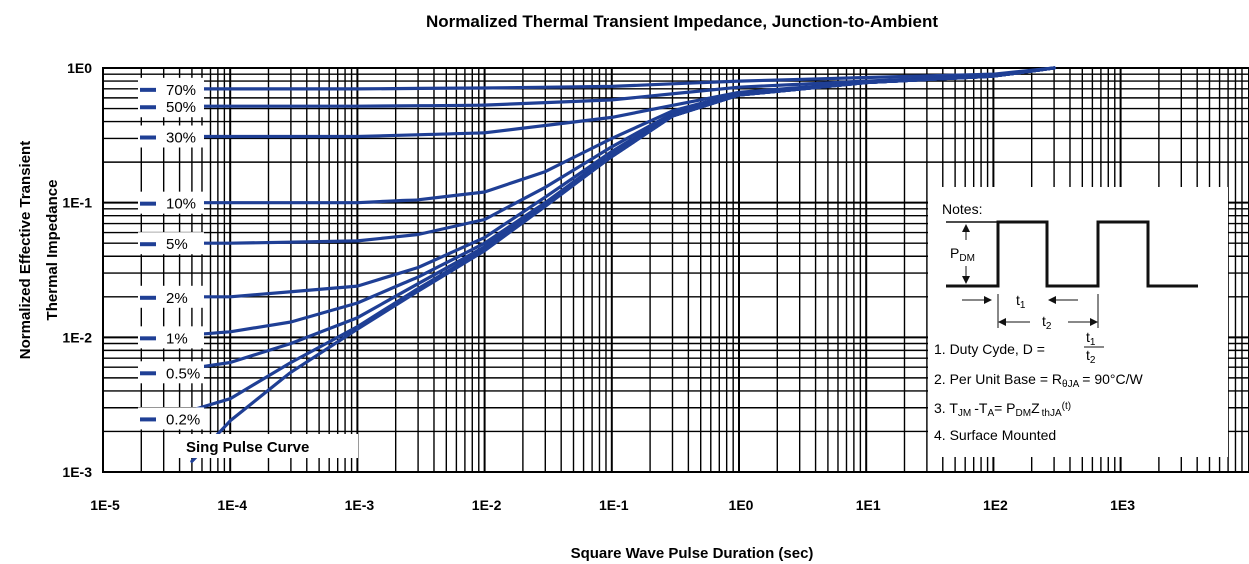 The width and height of the screenshot is (1249, 564). What do you see at coordinates (181, 204) in the screenshot?
I see `duty-label-10-: 10%` at bounding box center [181, 204].